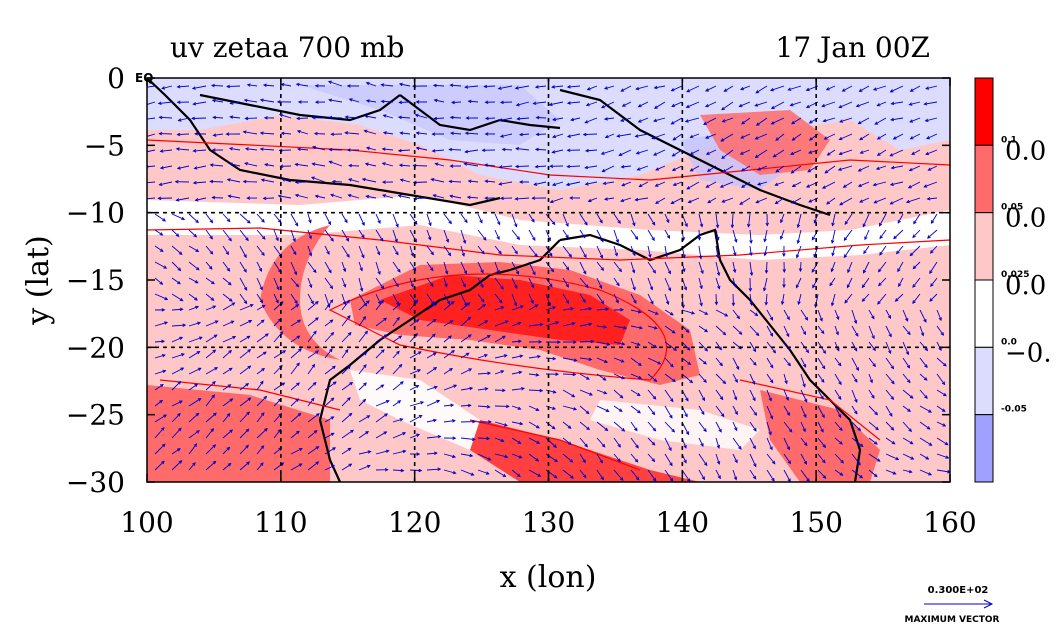 The height and width of the screenshot is (631, 1058). What do you see at coordinates (1025, 219) in the screenshot?
I see `colorbar-side-label-1: 0.0` at bounding box center [1025, 219].